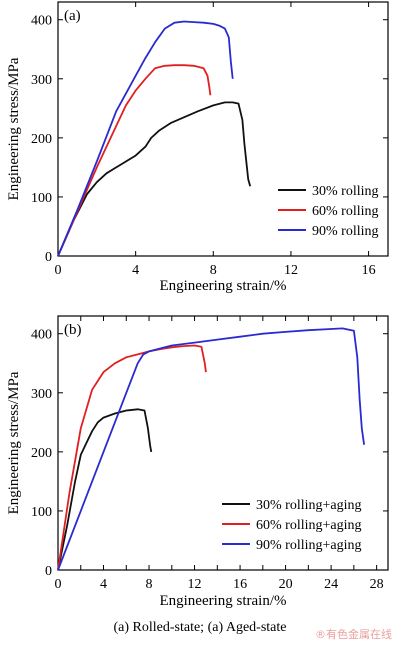 Image resolution: width=400 pixels, height=646 pixels. What do you see at coordinates (345, 231) in the screenshot?
I see `legend-label: 90% rolling` at bounding box center [345, 231].